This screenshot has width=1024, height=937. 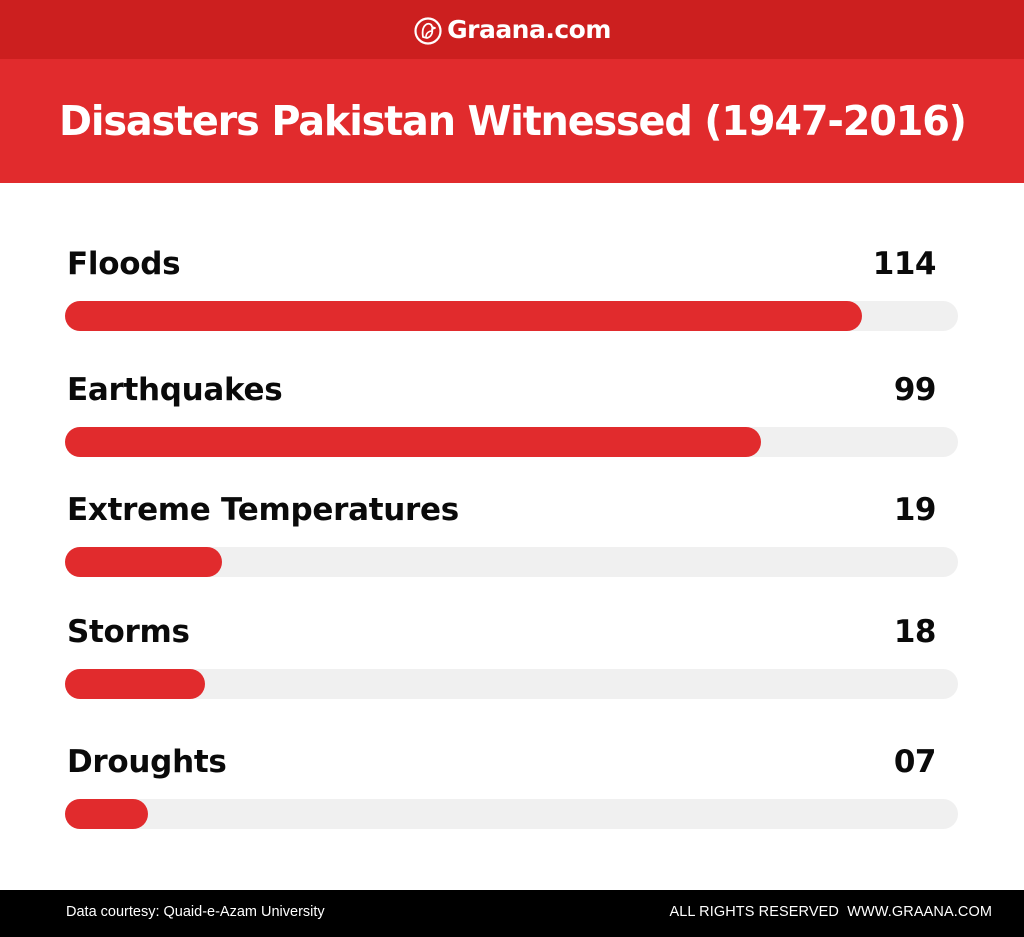 What do you see at coordinates (175, 390) in the screenshot?
I see `bar-label: Earthquakes` at bounding box center [175, 390].